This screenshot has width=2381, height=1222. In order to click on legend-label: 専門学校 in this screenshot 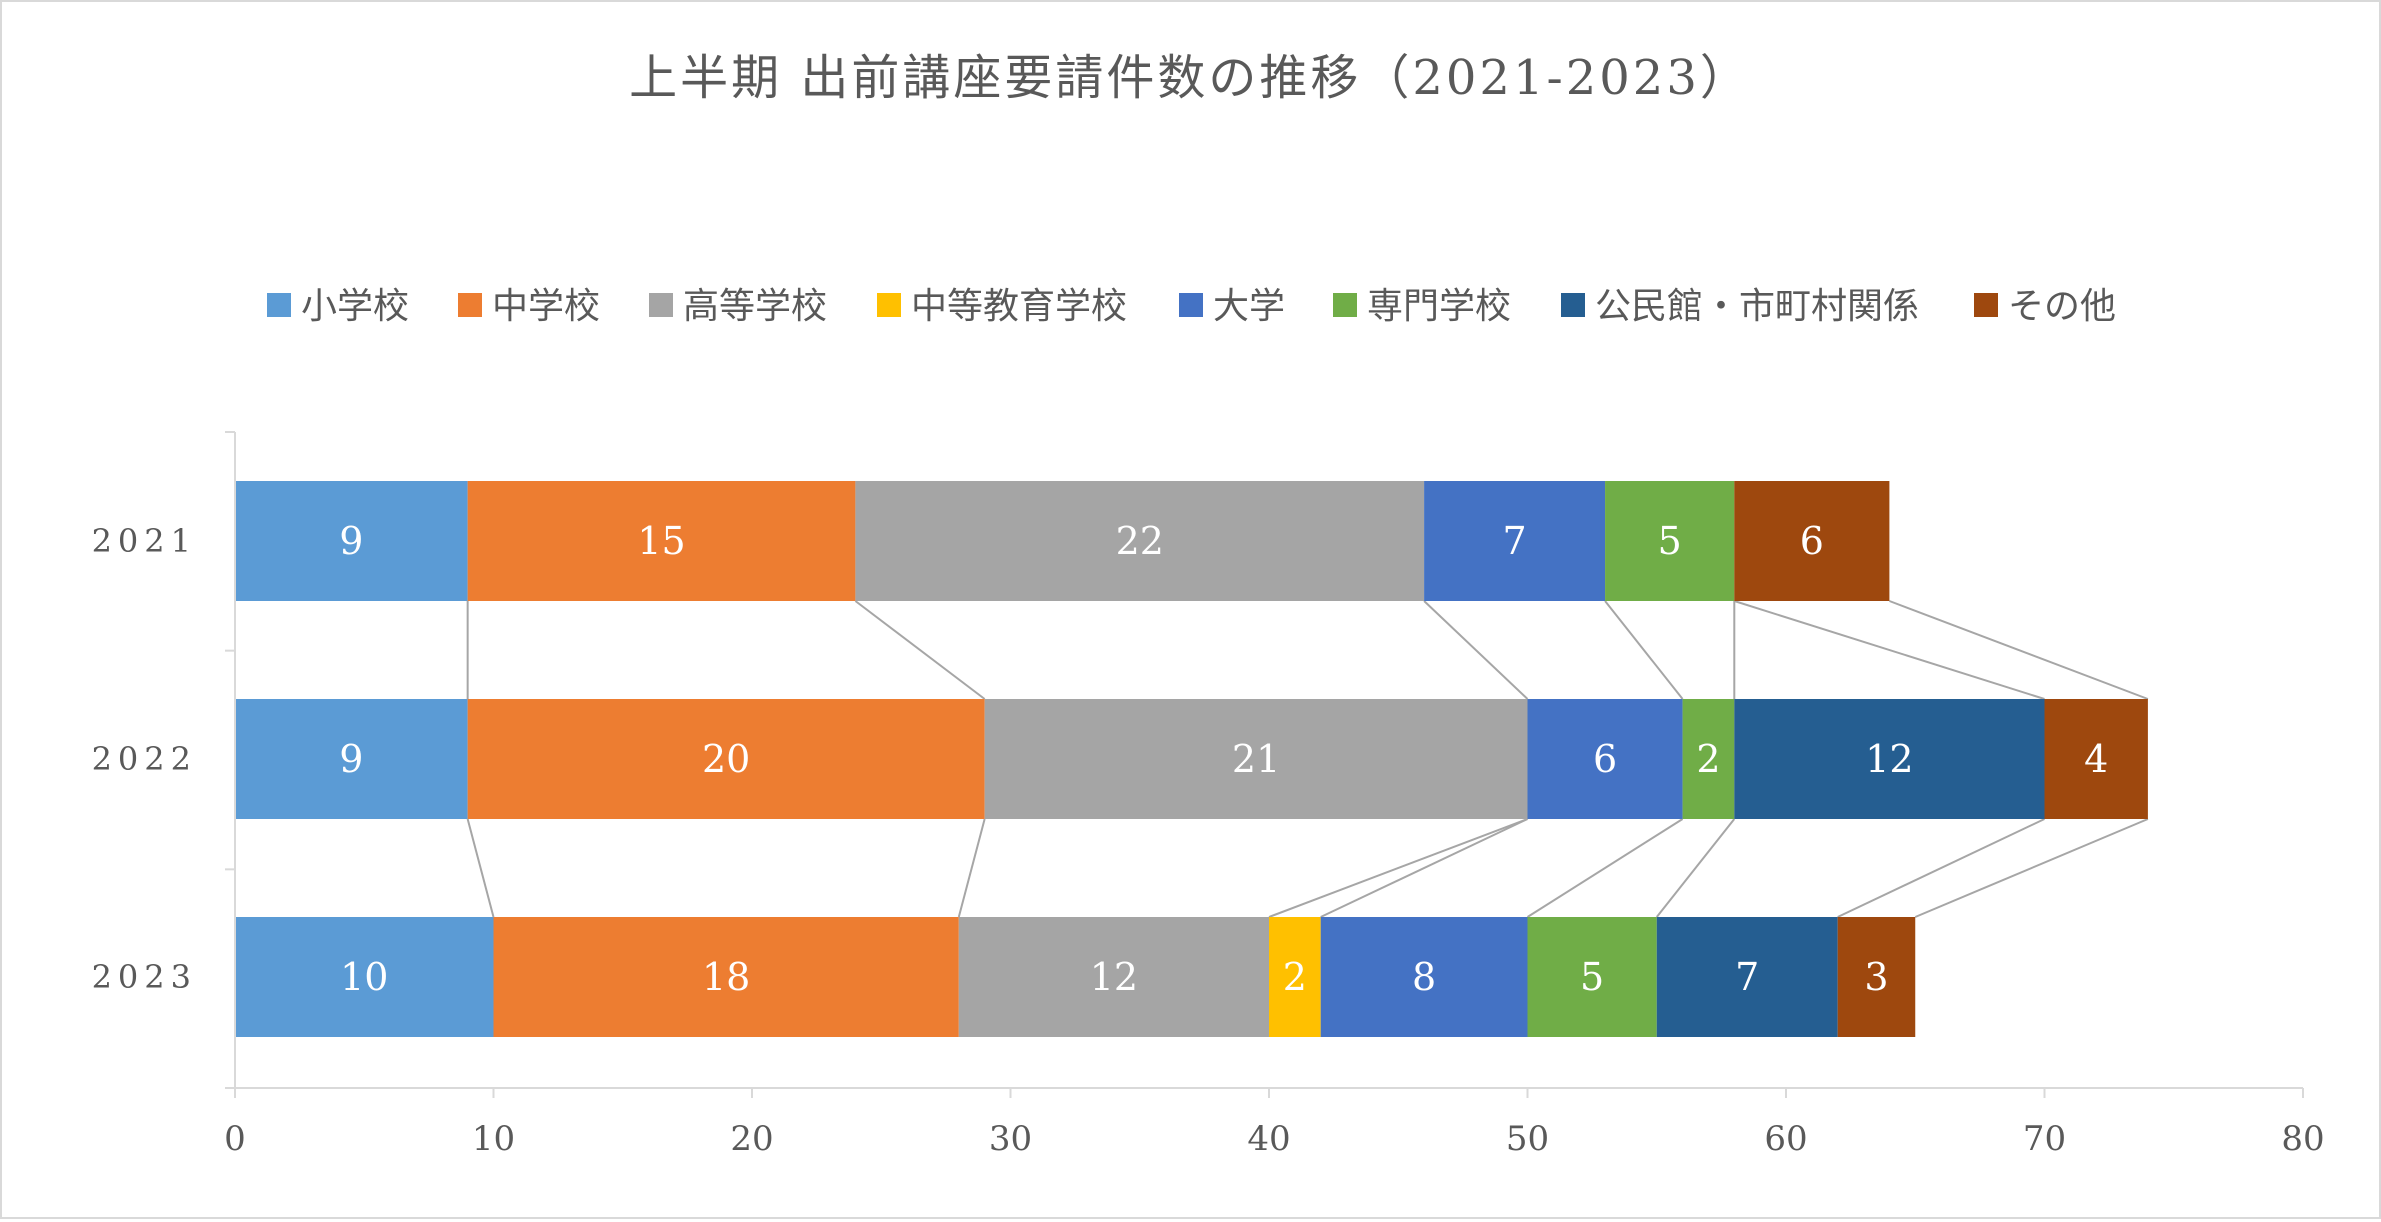, I will do `click(1439, 306)`.